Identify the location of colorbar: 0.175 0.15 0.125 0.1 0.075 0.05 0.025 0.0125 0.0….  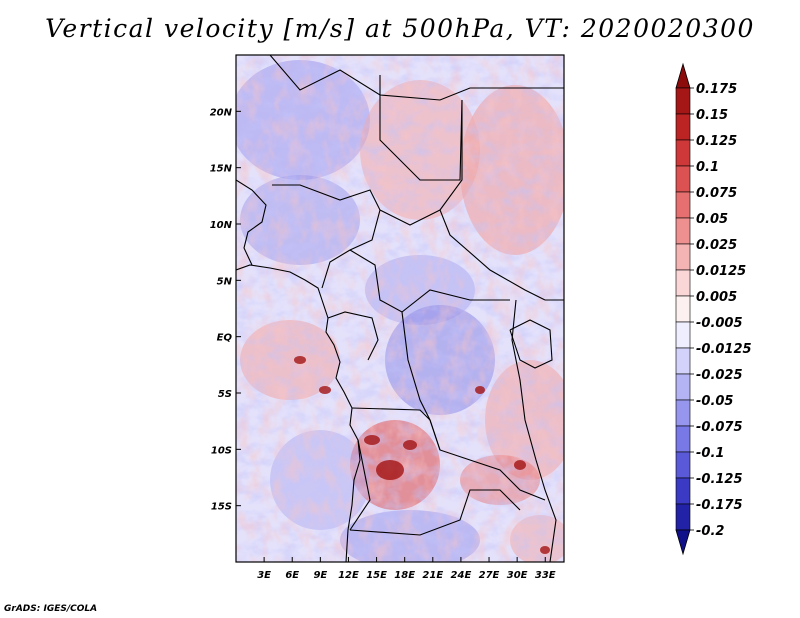
(713, 309).